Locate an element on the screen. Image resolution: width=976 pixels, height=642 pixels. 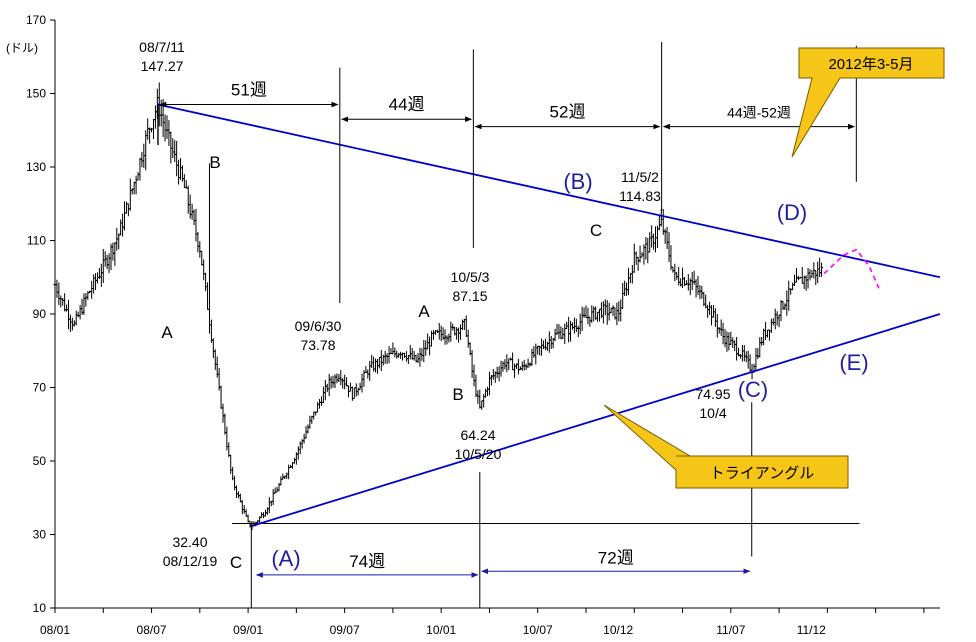
callout-2012-text: 2012年3-5月 is located at coordinates (870, 64).